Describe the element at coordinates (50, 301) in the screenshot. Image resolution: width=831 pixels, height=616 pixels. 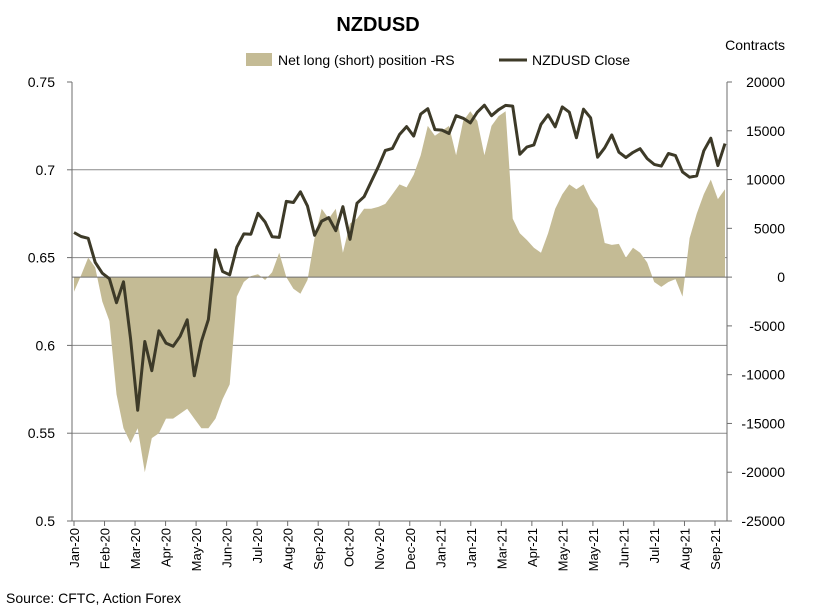
I see `left-axis-ticks: 0.75 0.7 0.65 0.6 0.55 0.5` at that location.